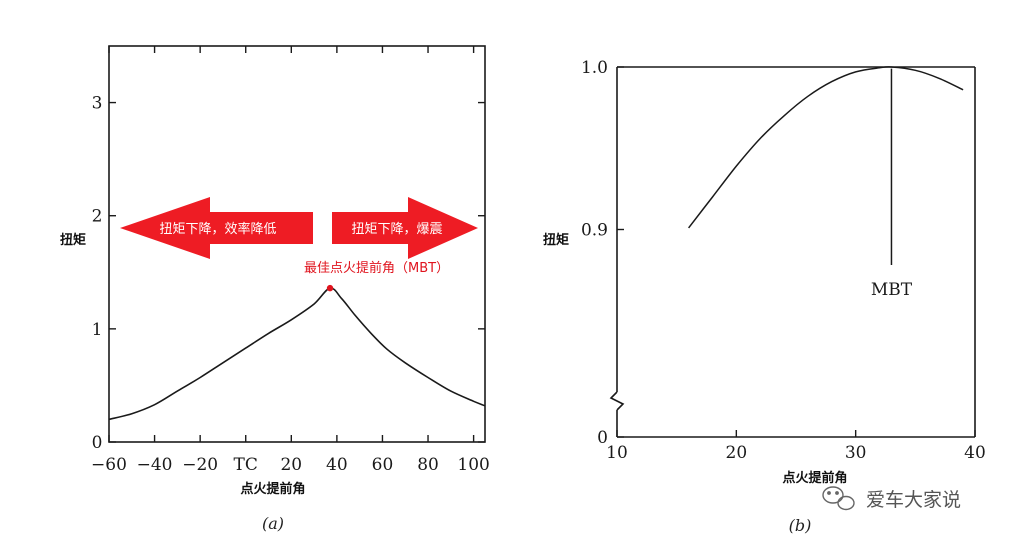 Image resolution: width=1024 pixels, height=545 pixels. Describe the element at coordinates (396, 229) in the screenshot. I see `right-arrow-text: 扭矩下降，爆震` at that location.